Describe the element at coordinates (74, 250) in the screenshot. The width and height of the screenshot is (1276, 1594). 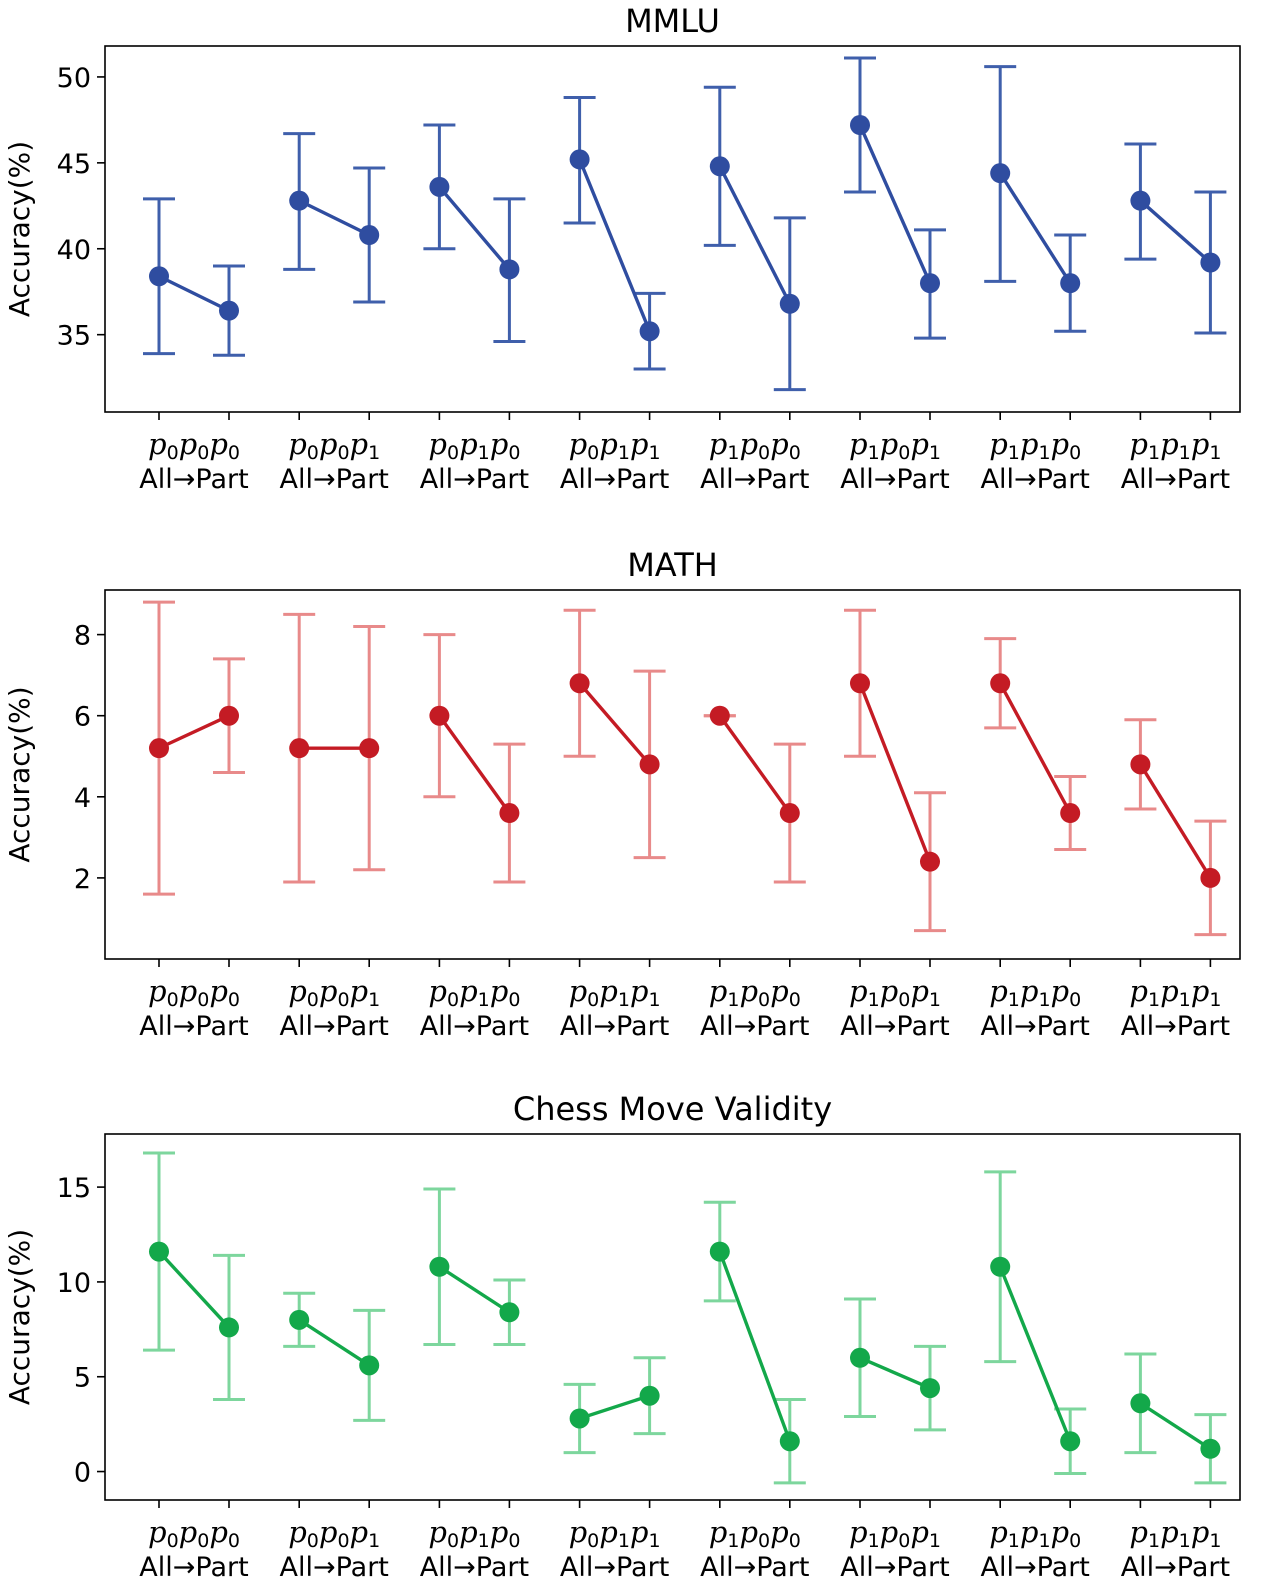
I see `y-tick-label: 40` at that location.